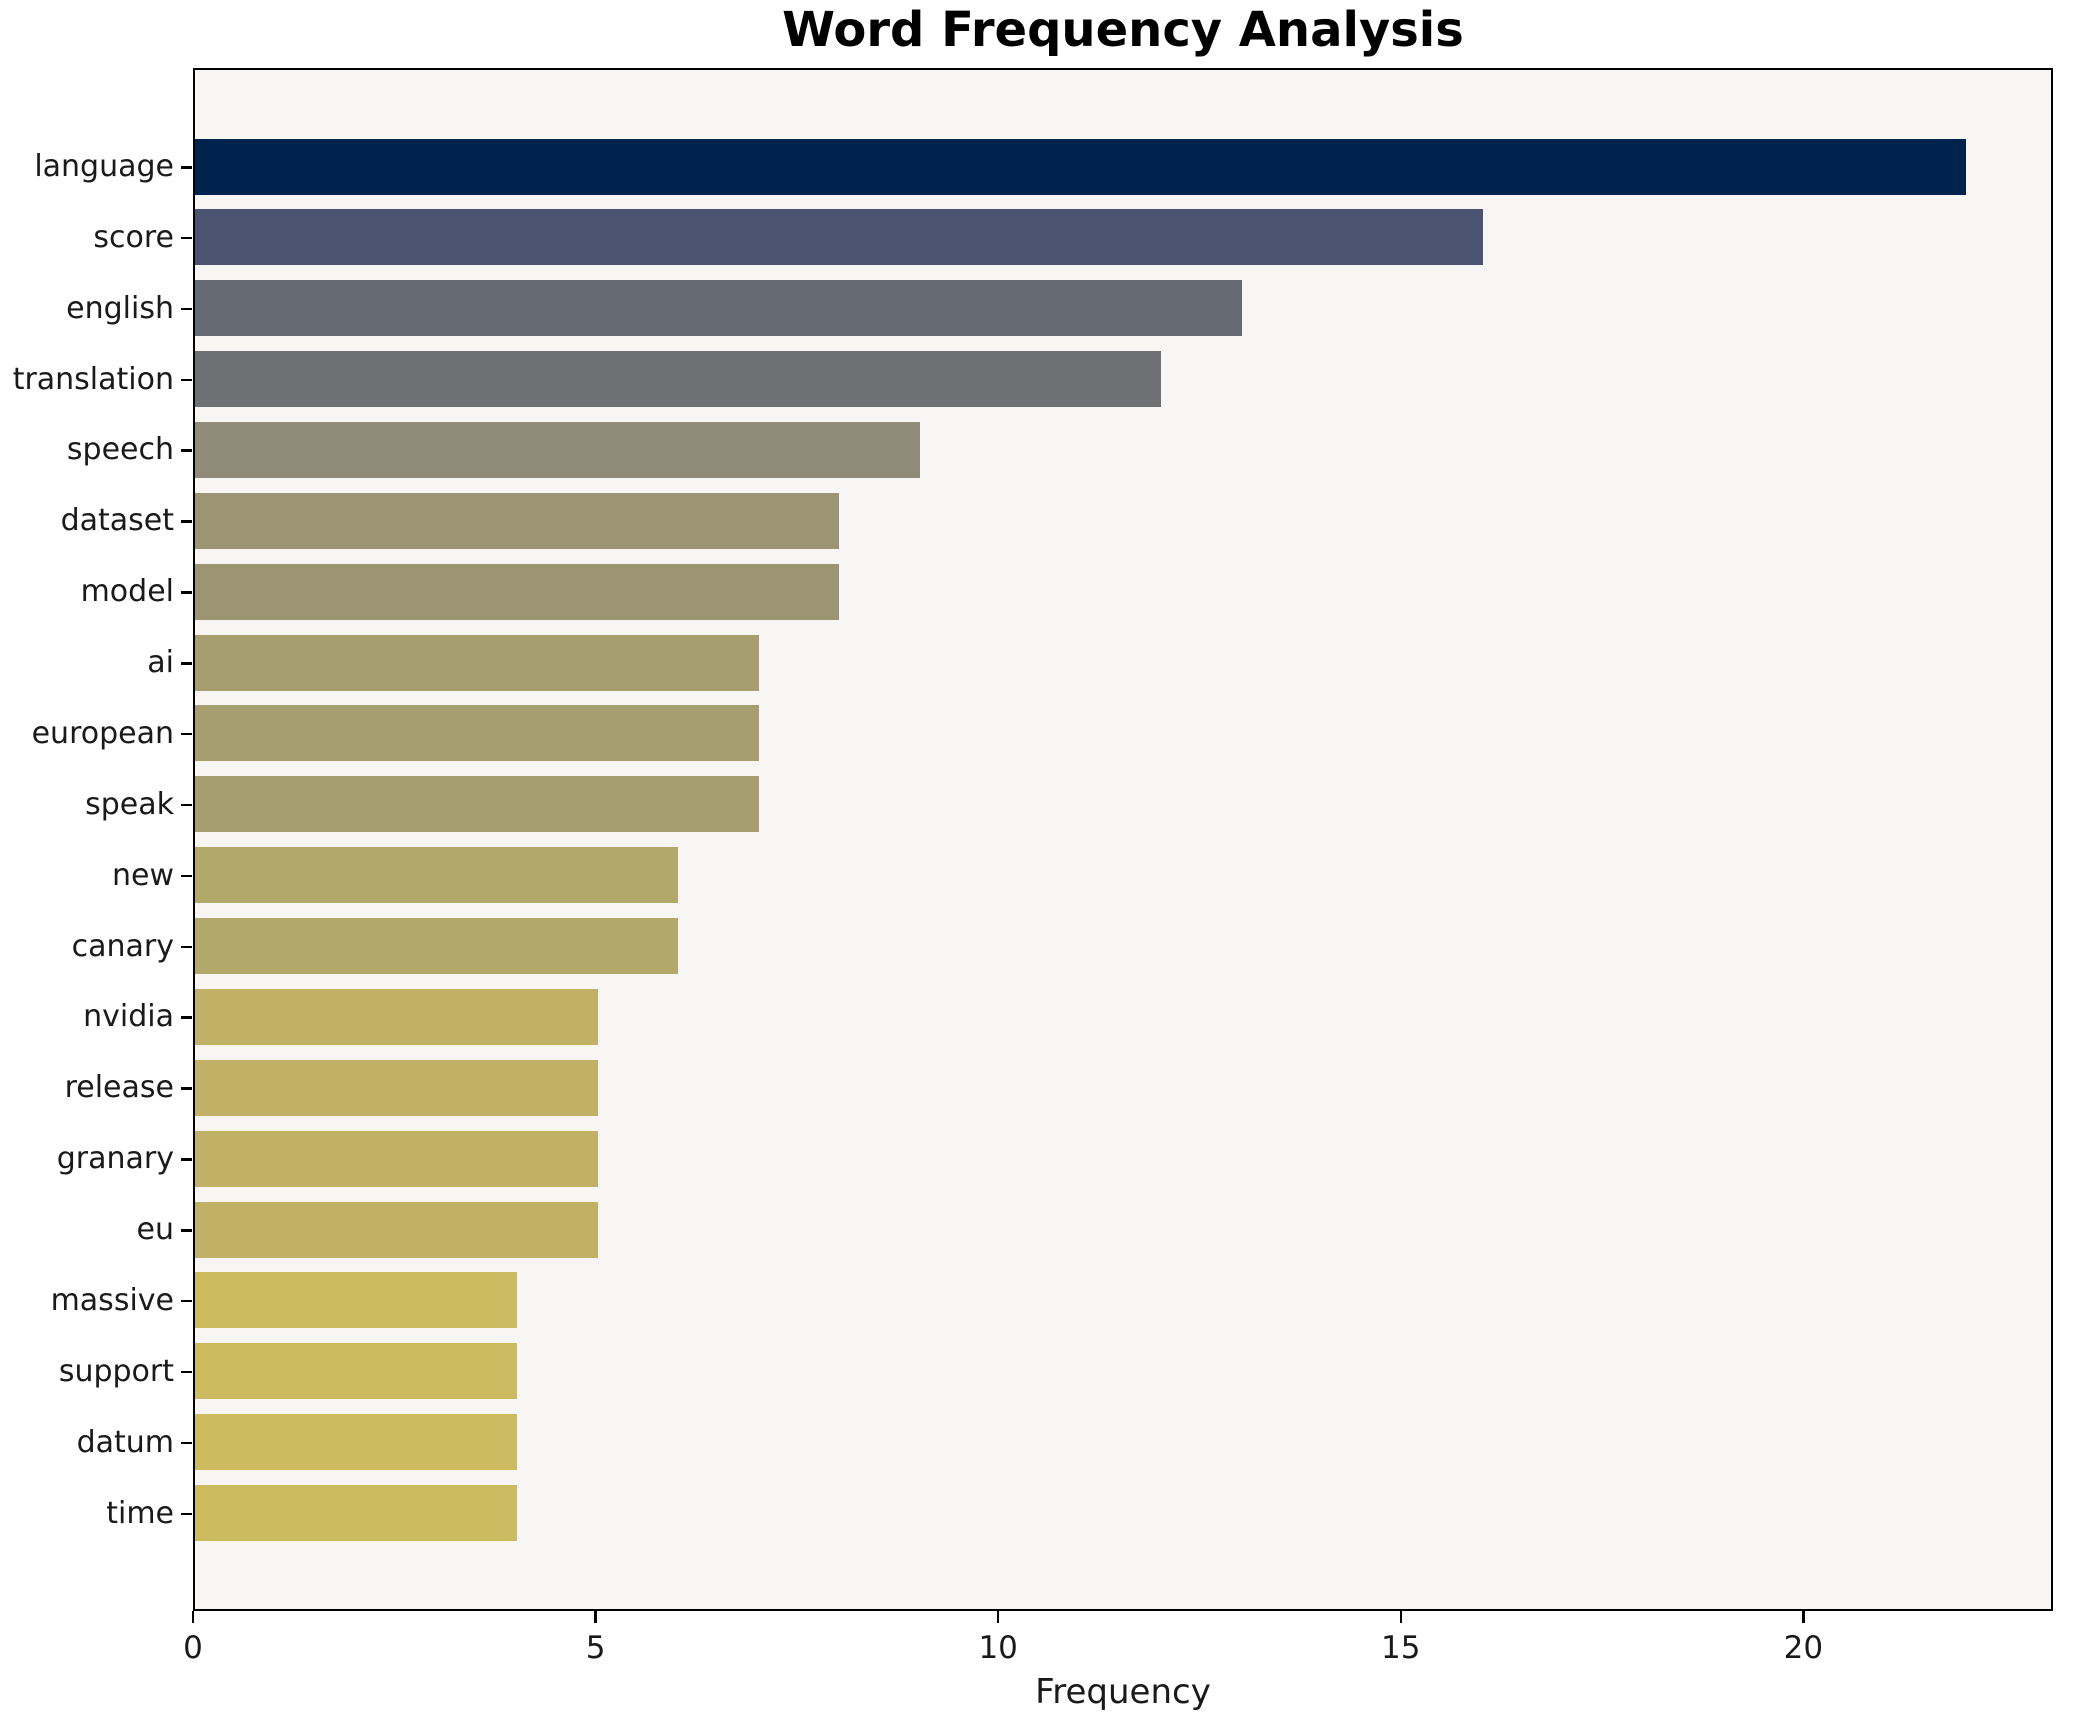  Describe the element at coordinates (678, 379) in the screenshot. I see `bar-translation` at that location.